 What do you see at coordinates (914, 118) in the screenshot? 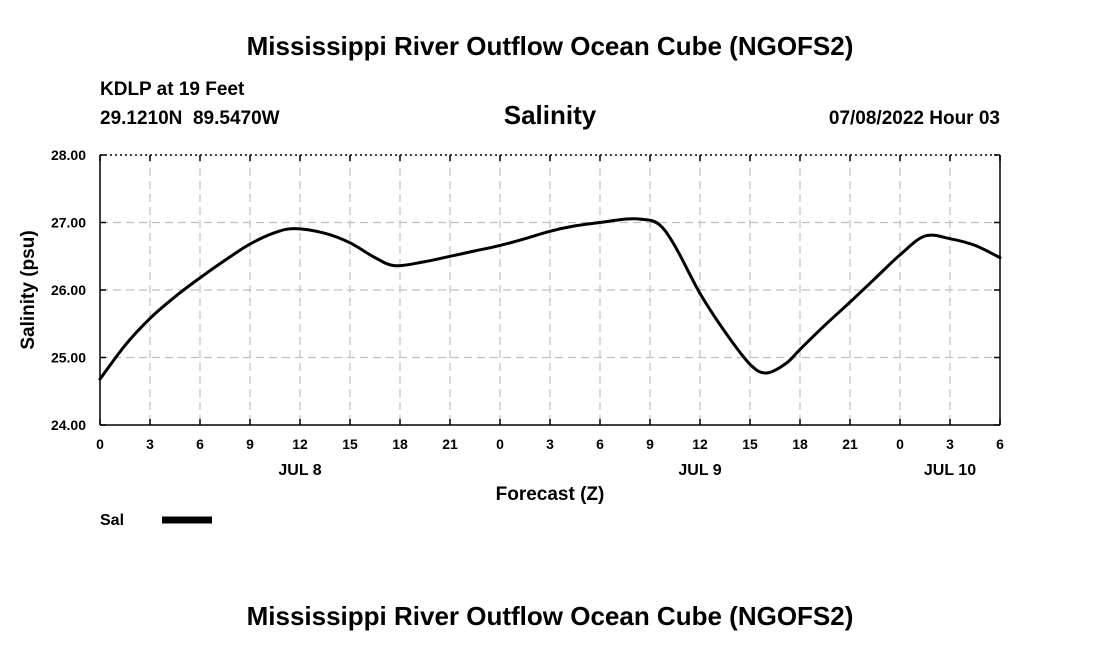
I see `forecast-timestamp: 07/08/2022 Hour 03` at bounding box center [914, 118].